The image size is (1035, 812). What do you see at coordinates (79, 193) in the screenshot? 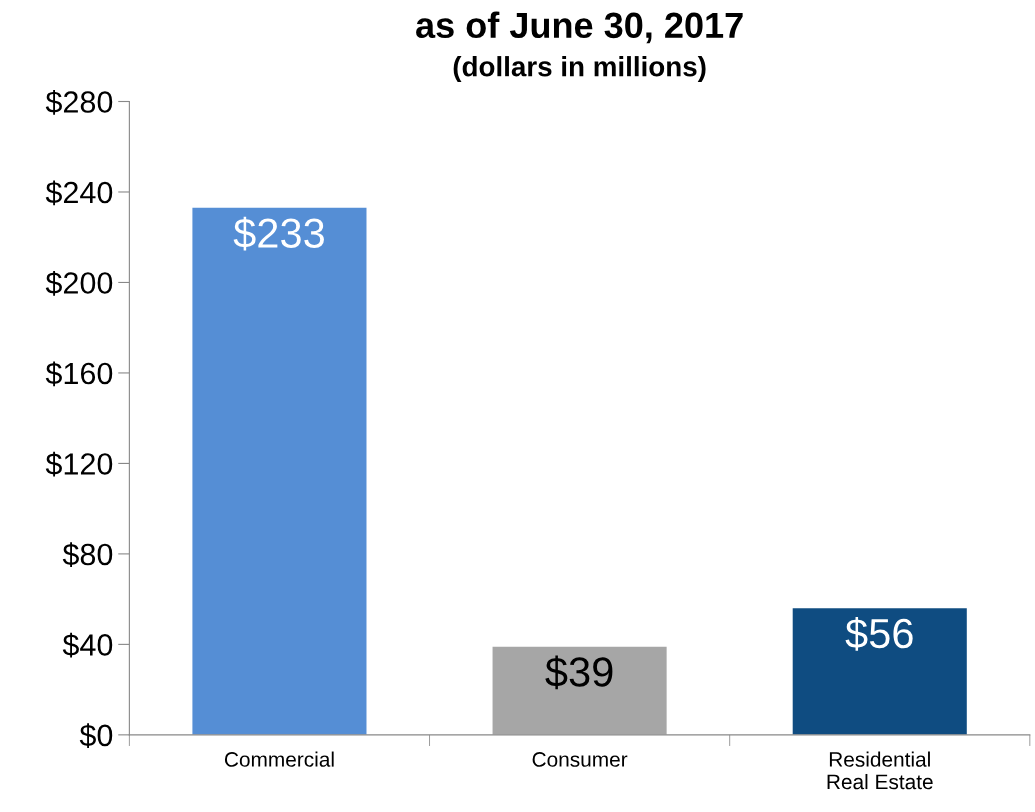
I see `y-tick-label: $240` at bounding box center [79, 193].